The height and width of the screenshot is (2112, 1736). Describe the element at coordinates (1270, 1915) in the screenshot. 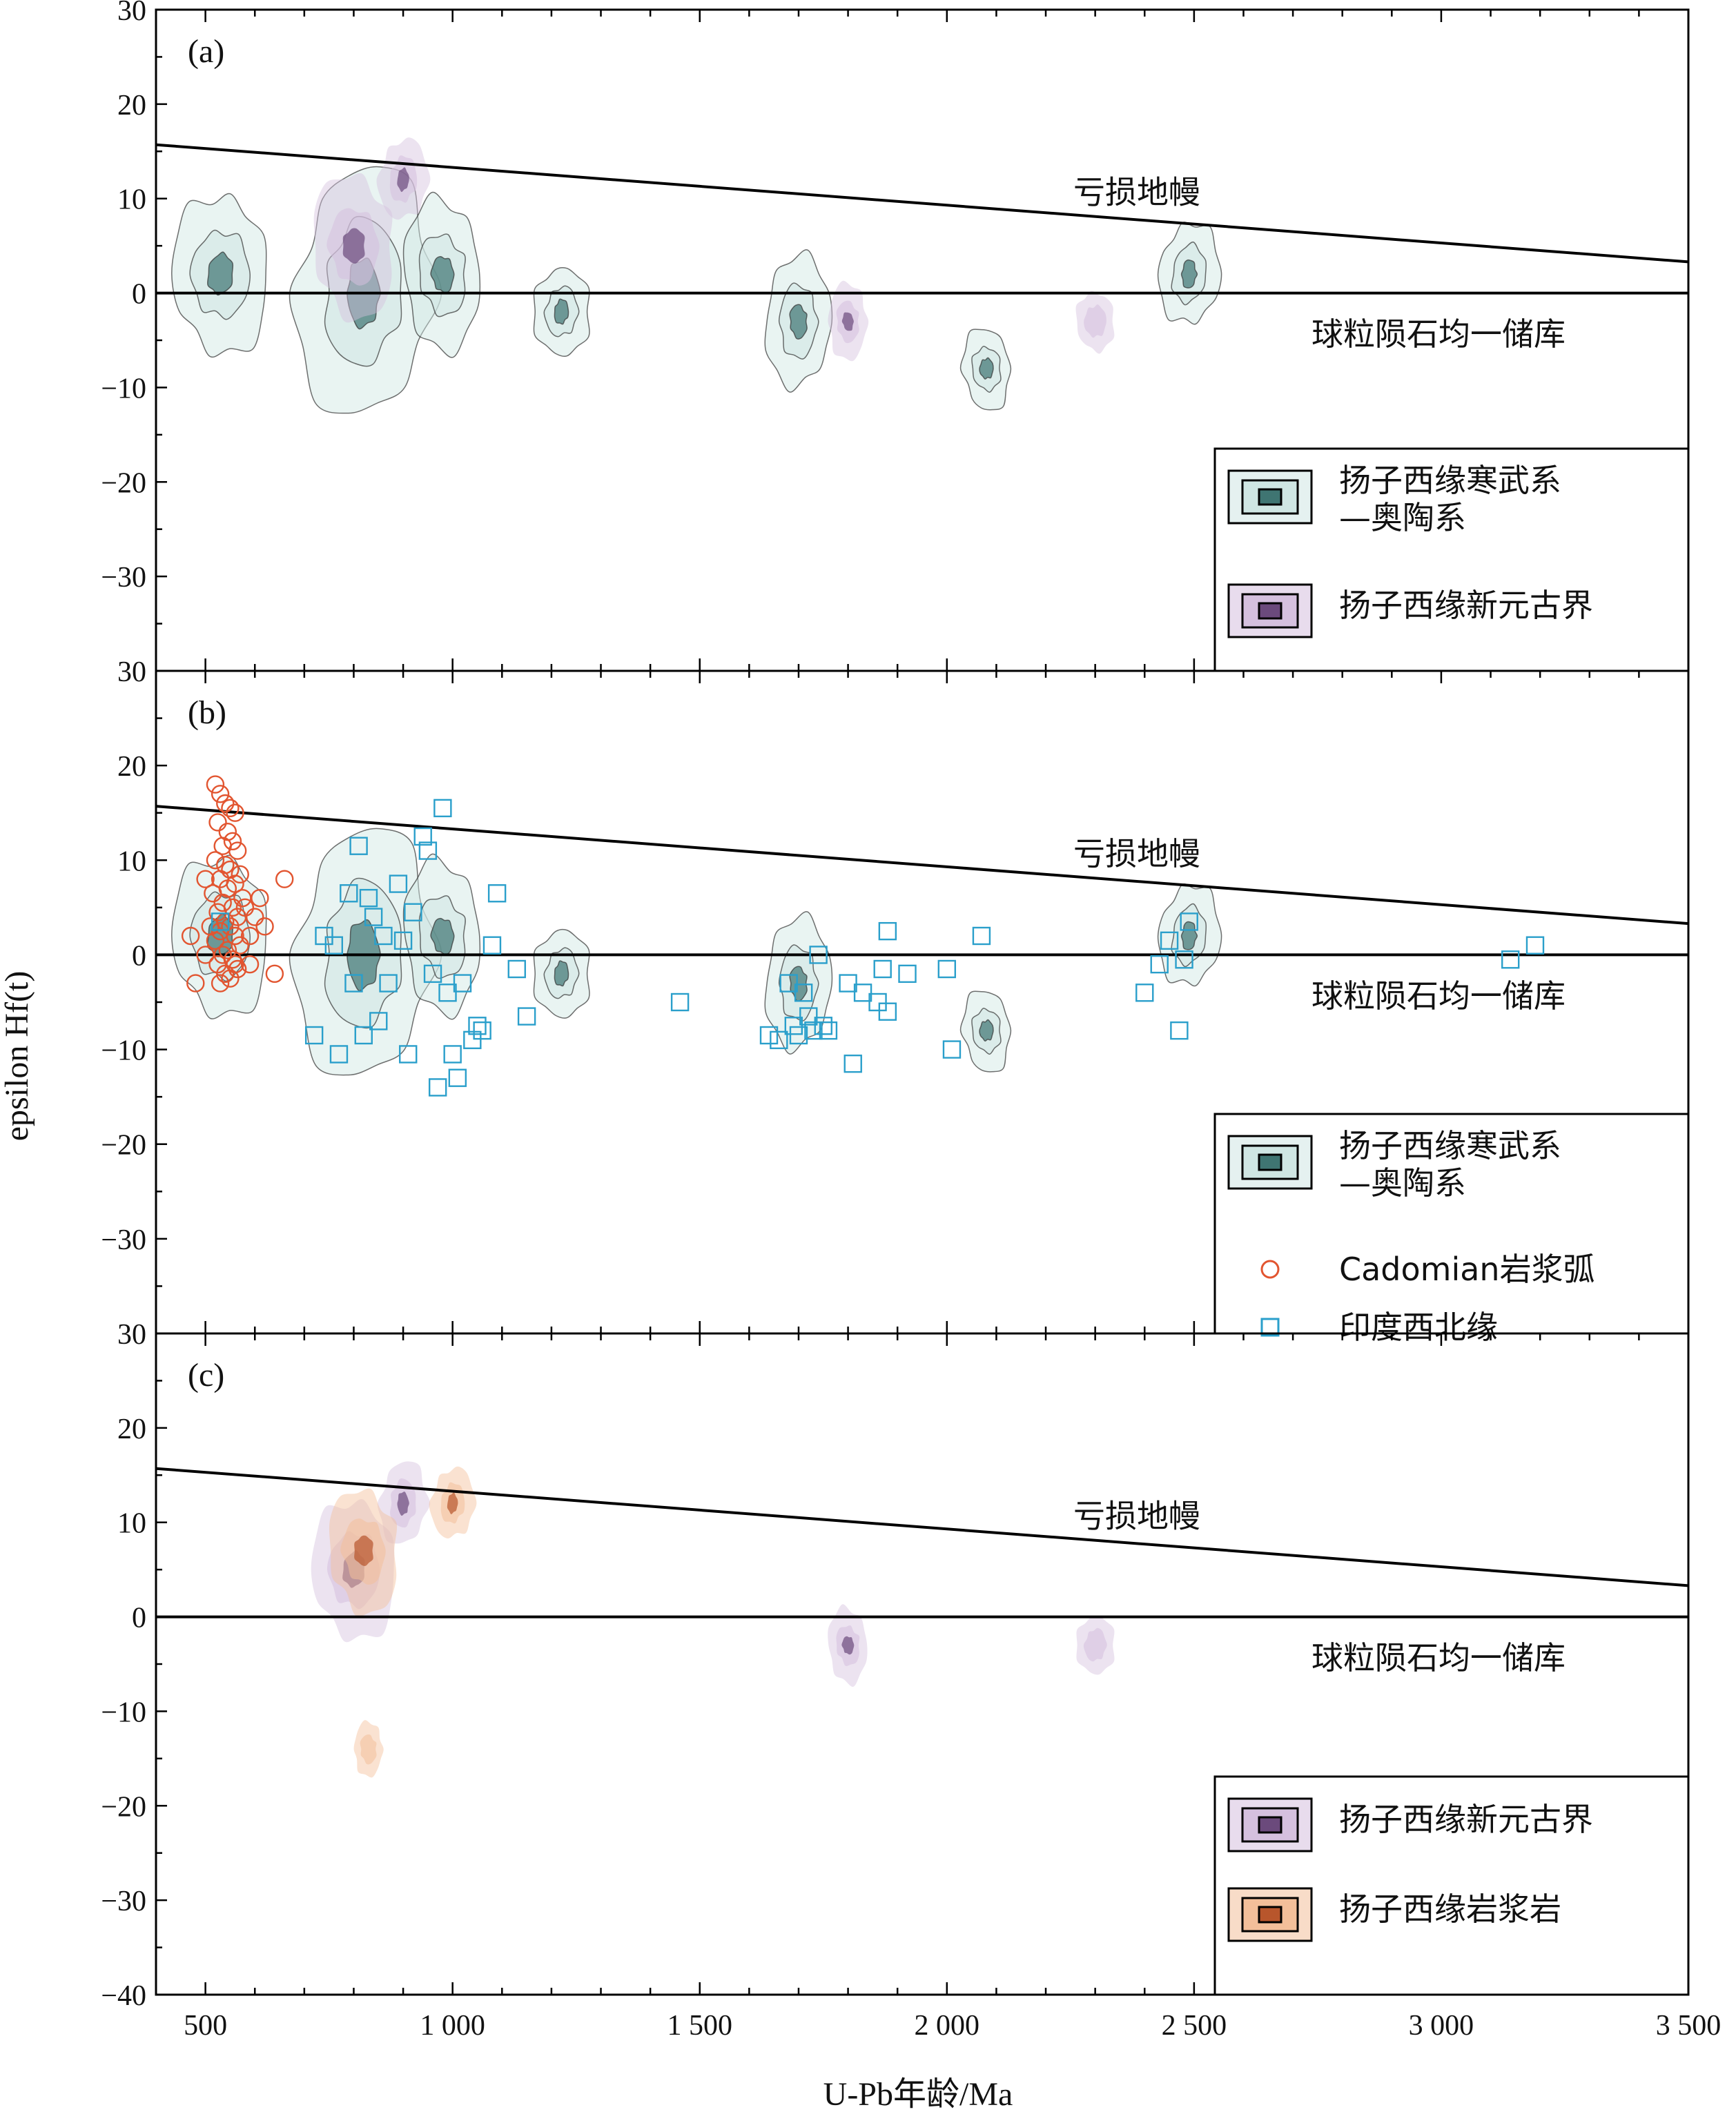

I see `legend-swatch-mid` at that location.